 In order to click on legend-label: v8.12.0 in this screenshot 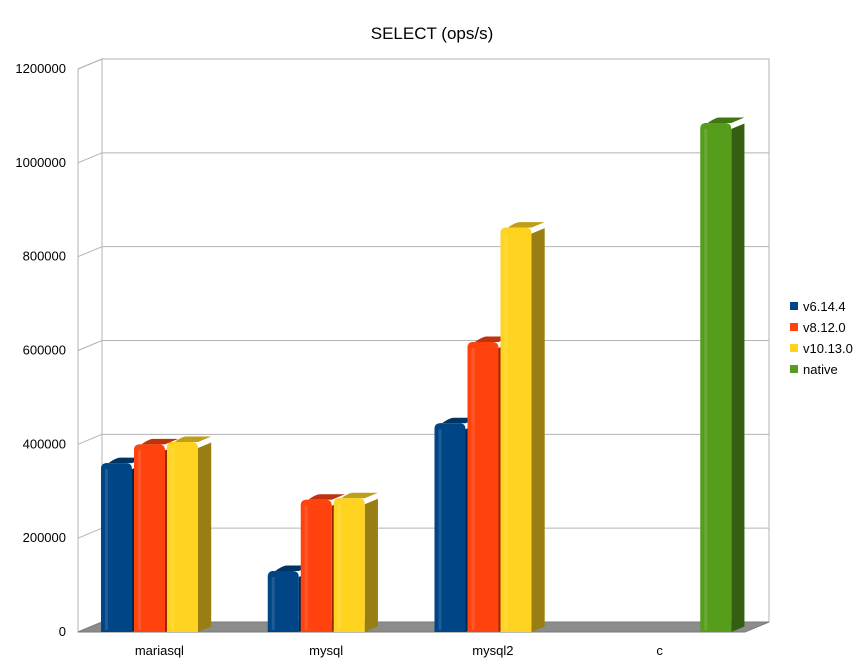, I will do `click(824, 327)`.